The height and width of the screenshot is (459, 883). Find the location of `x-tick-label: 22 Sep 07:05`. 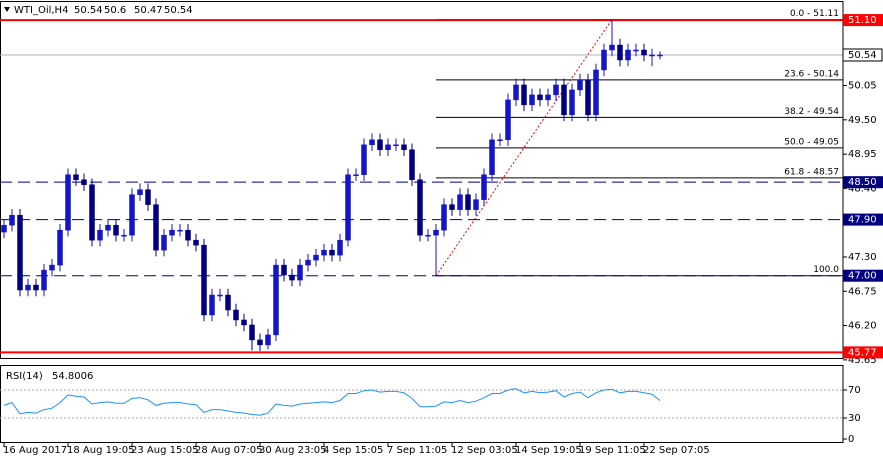

x-tick-label: 22 Sep 07:05 is located at coordinates (676, 450).